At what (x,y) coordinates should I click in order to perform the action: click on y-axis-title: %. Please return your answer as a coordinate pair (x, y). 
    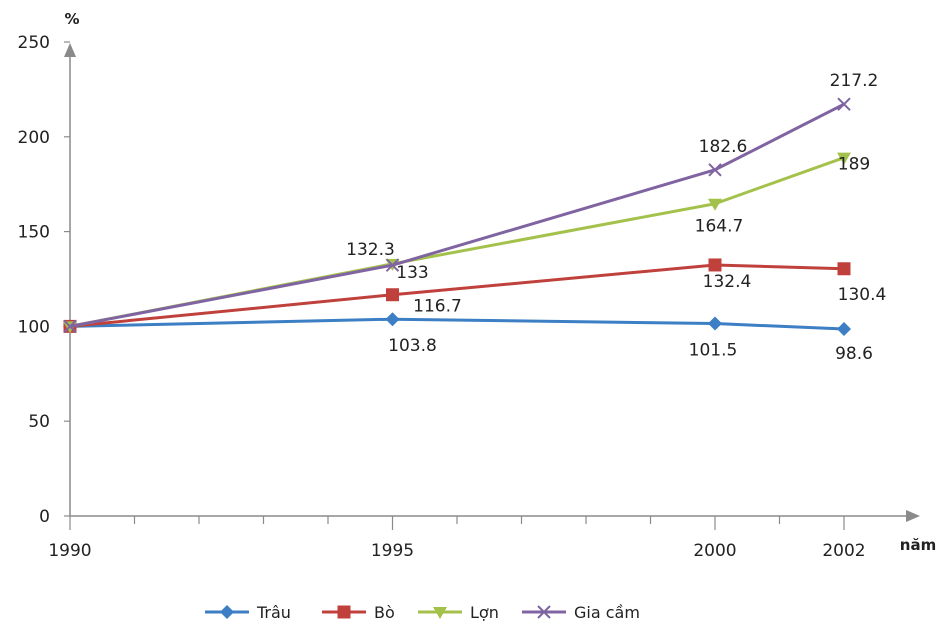
    Looking at the image, I should click on (71, 19).